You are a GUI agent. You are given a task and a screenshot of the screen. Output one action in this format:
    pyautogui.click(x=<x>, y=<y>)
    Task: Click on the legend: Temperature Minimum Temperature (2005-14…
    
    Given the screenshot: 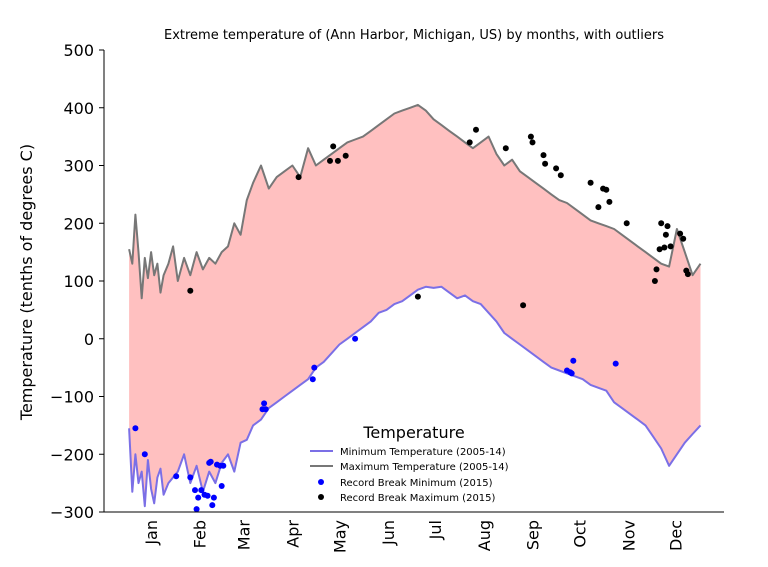 What is the action you would take?
    pyautogui.click(x=409, y=463)
    